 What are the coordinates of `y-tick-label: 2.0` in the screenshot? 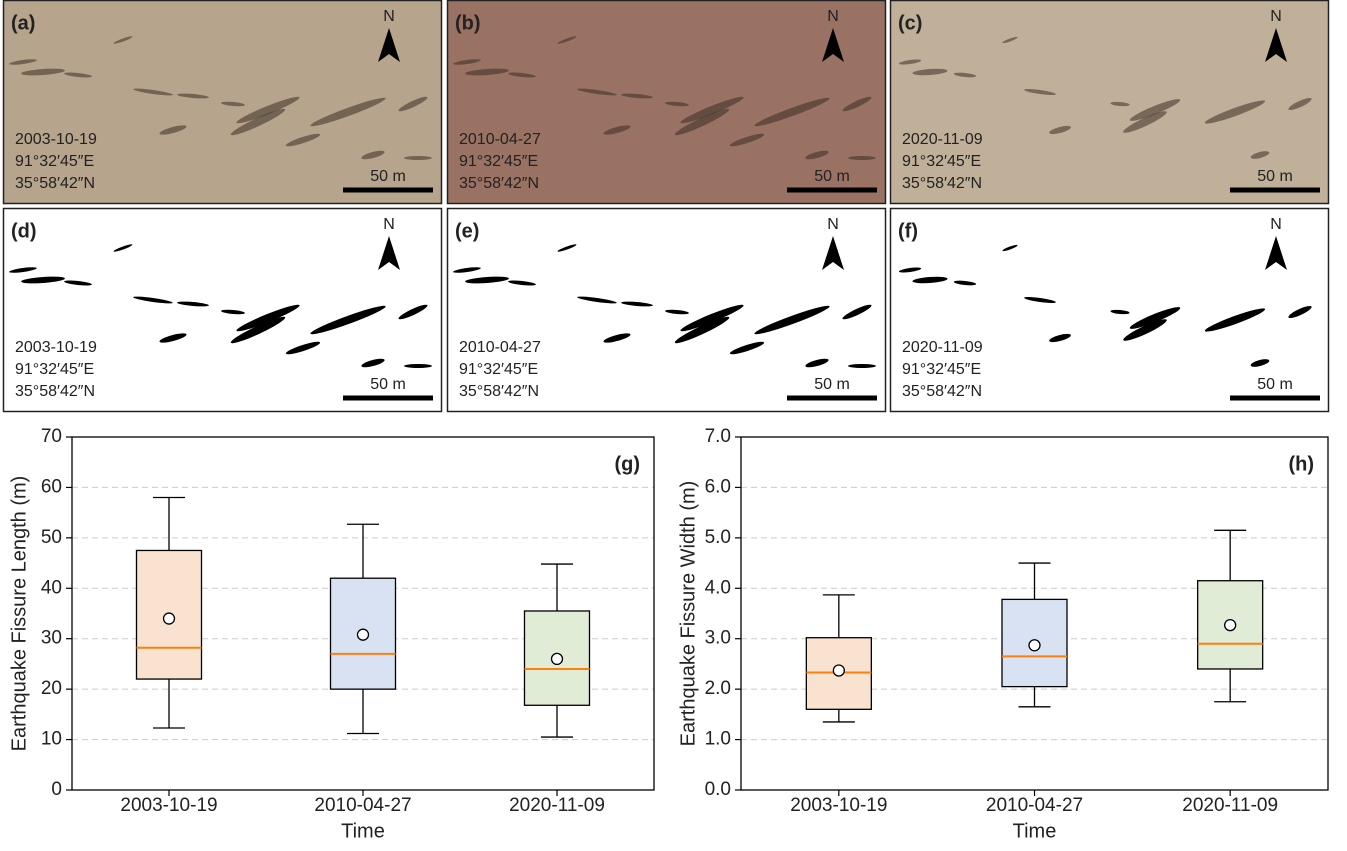 It's located at (718, 688).